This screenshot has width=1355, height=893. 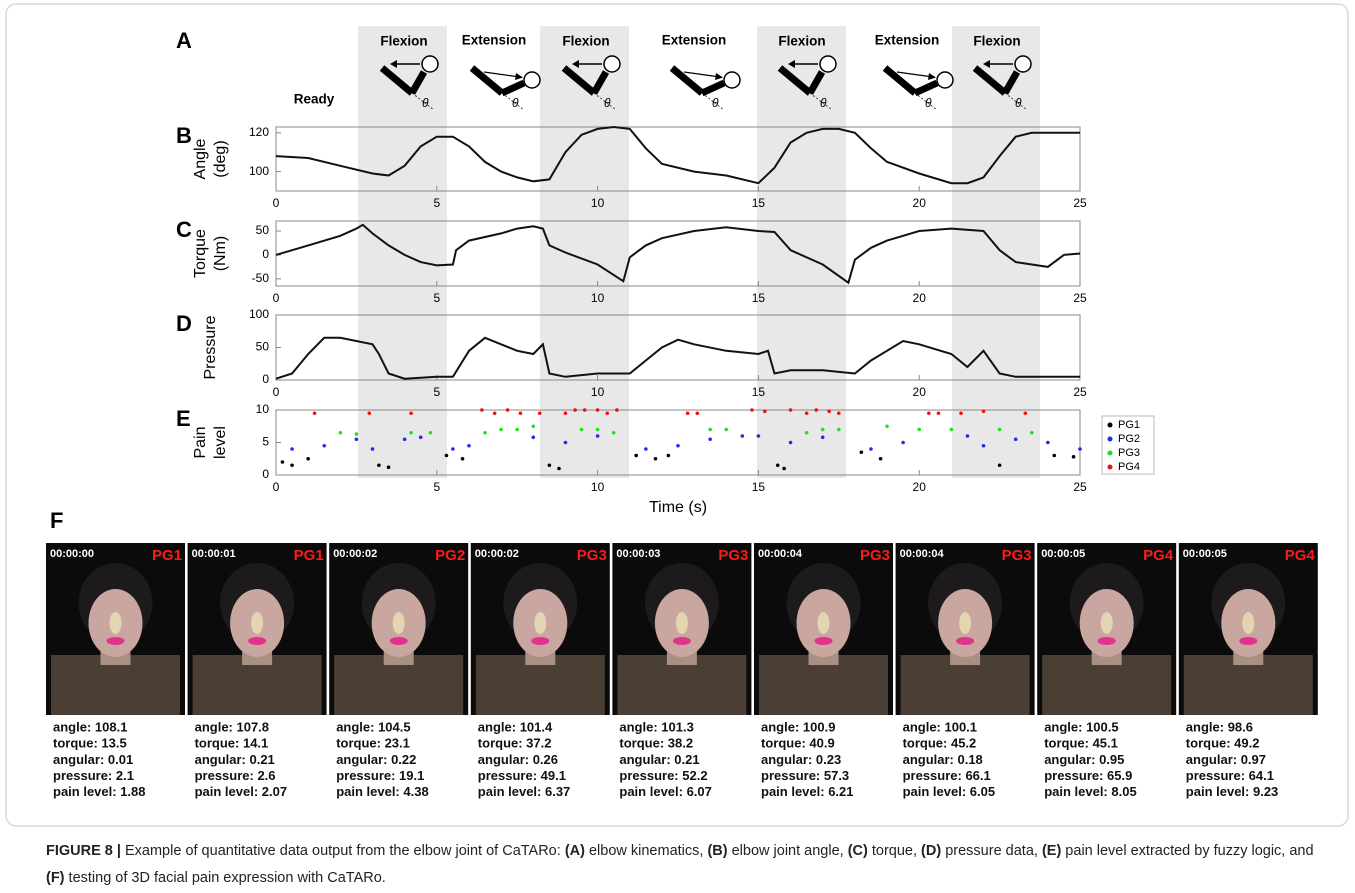 I want to click on frame-stat: torque: 37.2, so click(x=515, y=743).